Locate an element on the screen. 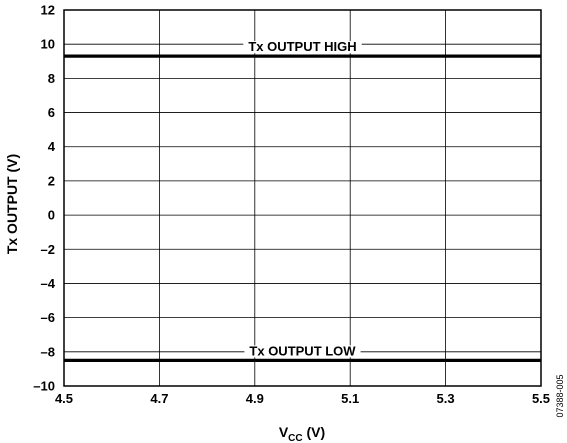 The width and height of the screenshot is (567, 443). x-tick-label: 4.9 is located at coordinates (255, 398).